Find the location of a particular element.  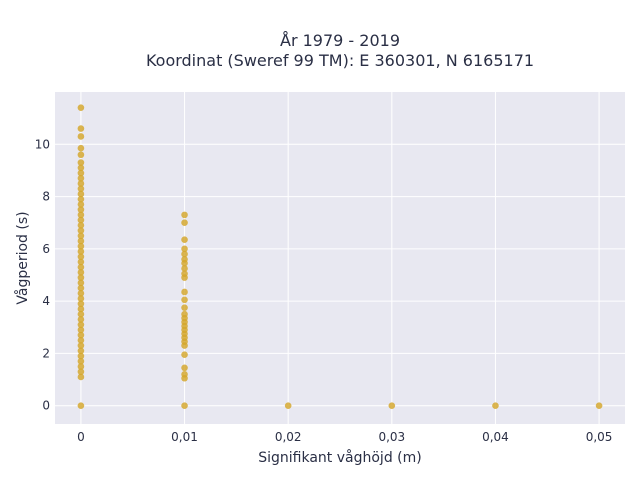

y-tick-label: 0 is located at coordinates (46, 406).